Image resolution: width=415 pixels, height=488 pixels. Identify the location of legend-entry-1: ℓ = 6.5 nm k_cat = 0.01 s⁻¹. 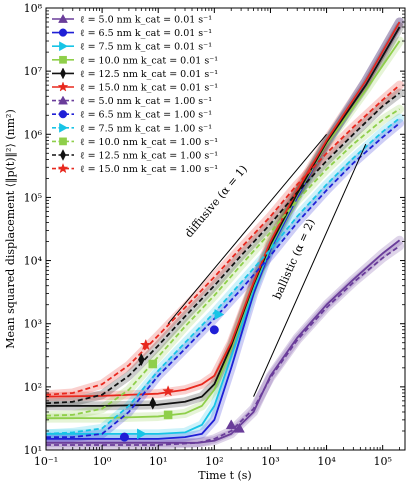
(146, 33).